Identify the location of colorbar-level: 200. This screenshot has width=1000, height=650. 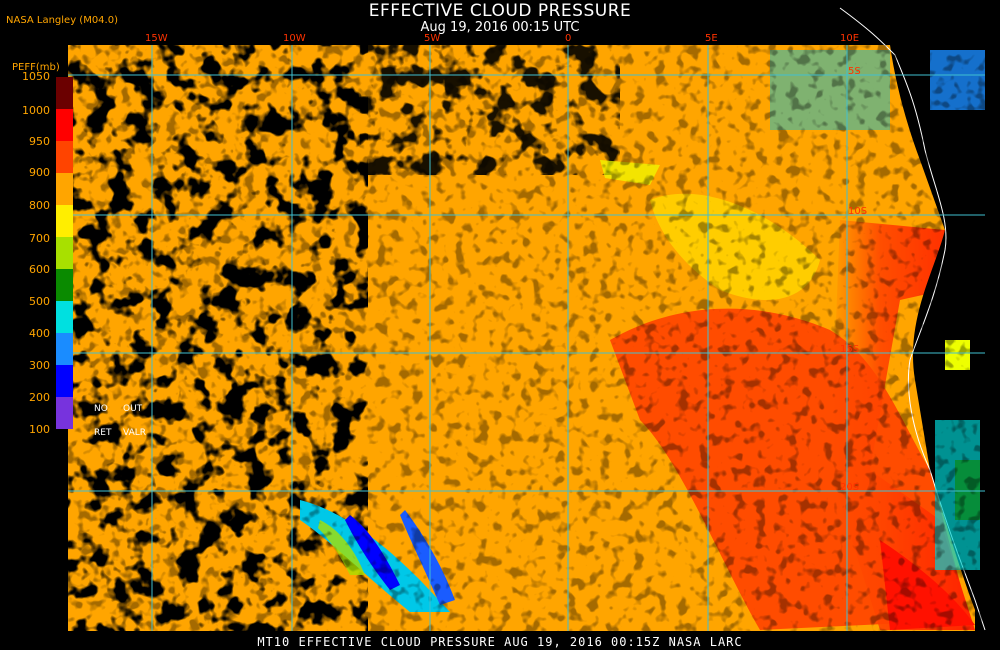
(39, 397).